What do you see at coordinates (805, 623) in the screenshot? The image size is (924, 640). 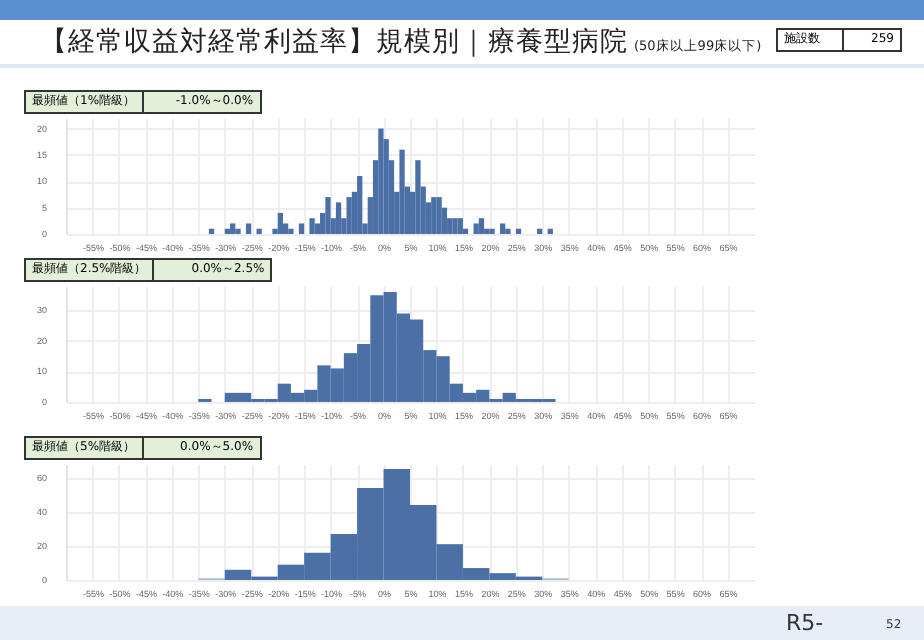 I see `text: R5-` at bounding box center [805, 623].